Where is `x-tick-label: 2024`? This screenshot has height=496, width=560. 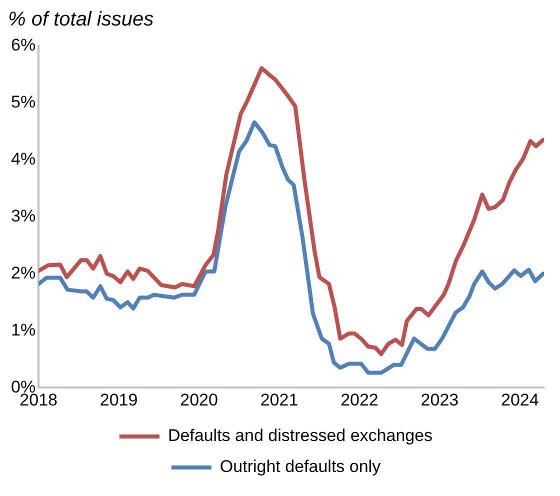 x-tick-label: 2024 is located at coordinates (520, 400).